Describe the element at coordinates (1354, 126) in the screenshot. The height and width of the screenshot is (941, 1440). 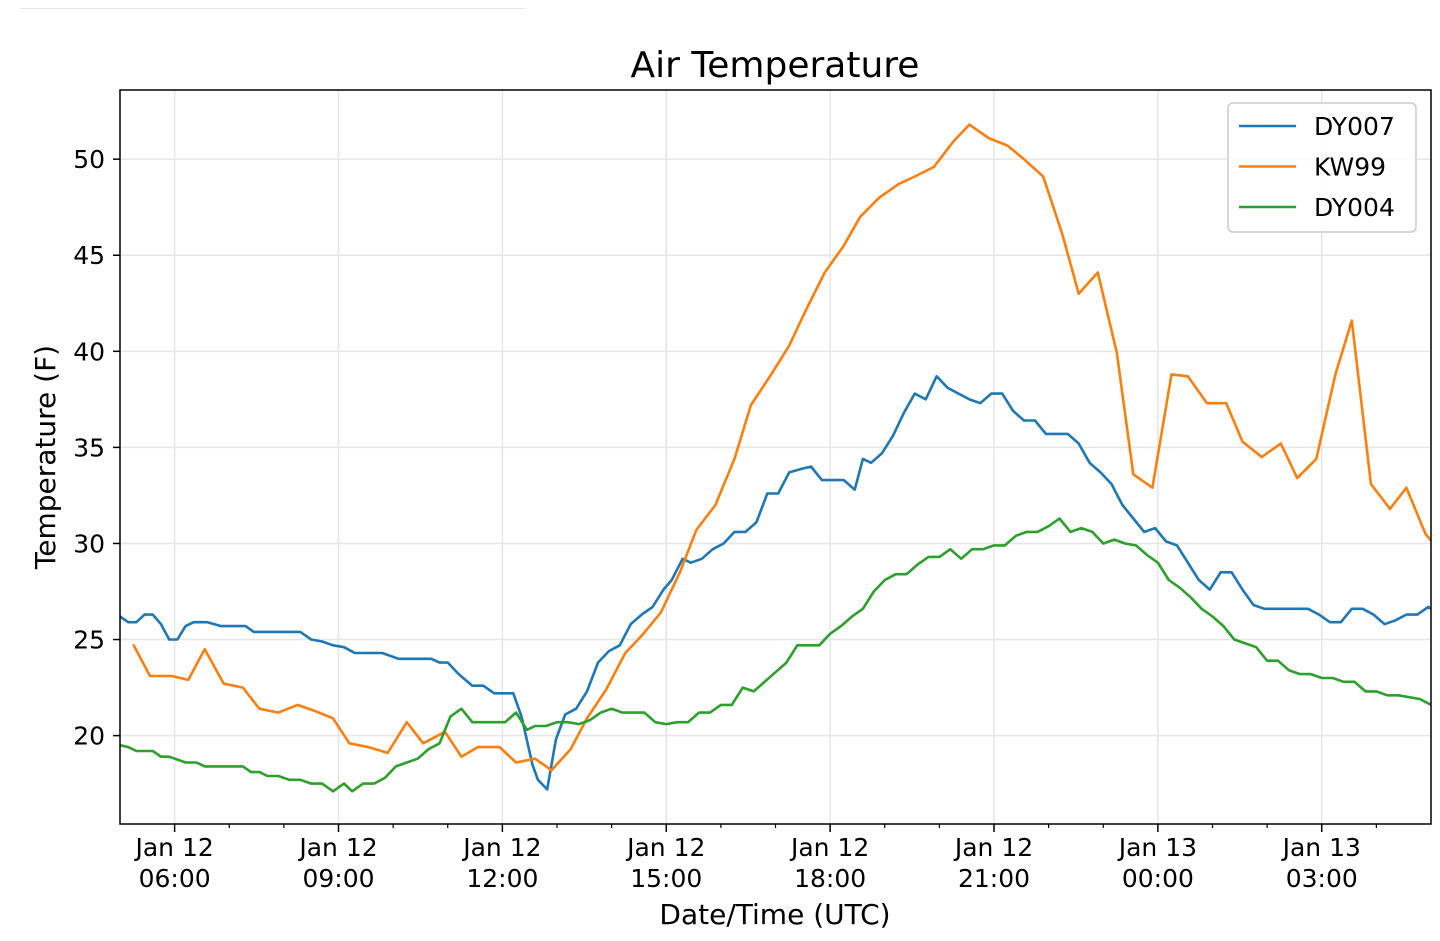
I see `legend-label-dy007: DY007` at that location.